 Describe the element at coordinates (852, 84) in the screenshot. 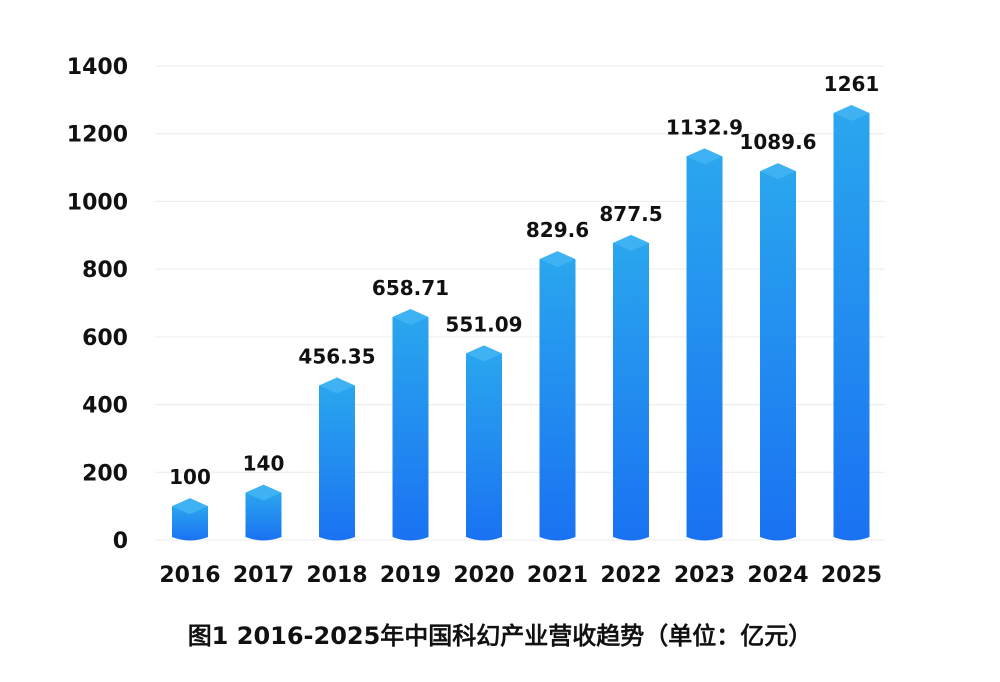

I see `data-label: 1261` at that location.